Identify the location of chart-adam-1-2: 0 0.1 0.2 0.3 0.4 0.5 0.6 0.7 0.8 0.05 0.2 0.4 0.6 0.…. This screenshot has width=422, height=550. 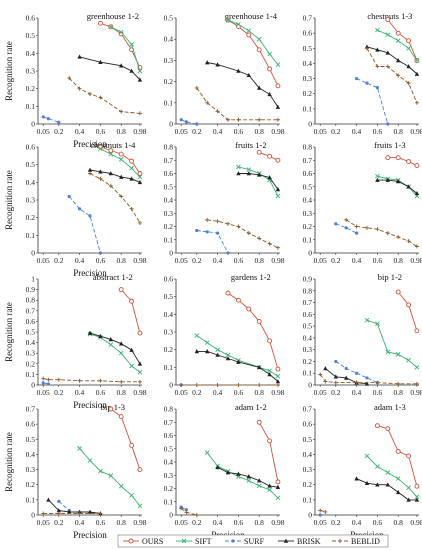
(224, 471).